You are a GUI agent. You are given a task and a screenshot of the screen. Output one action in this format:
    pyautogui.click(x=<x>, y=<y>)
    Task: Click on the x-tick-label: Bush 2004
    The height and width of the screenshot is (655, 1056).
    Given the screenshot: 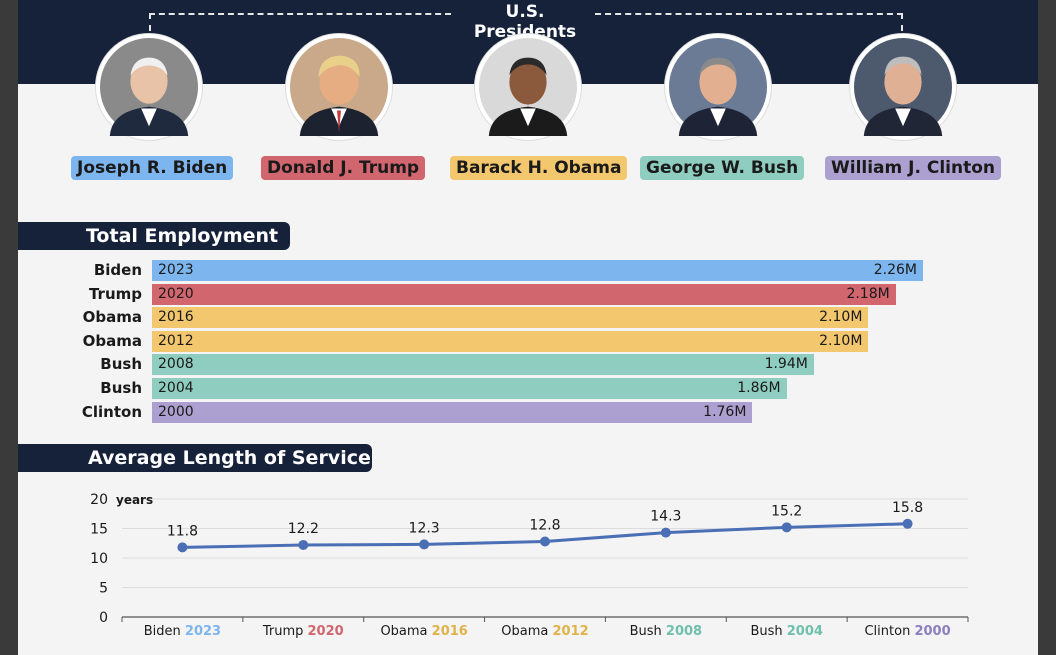 What is the action you would take?
    pyautogui.click(x=786, y=631)
    